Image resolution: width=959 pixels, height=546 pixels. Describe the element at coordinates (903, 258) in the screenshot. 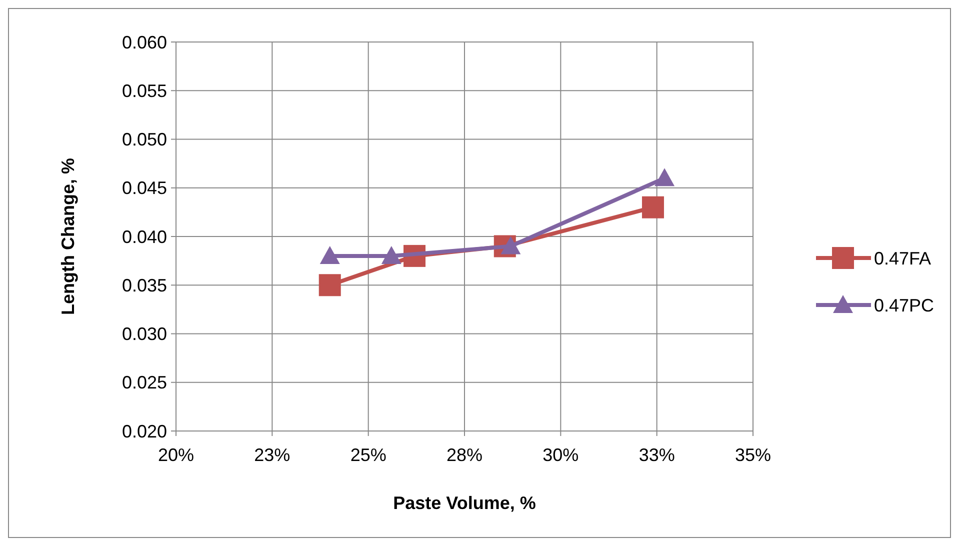

I see `legend-label: 0.47FA` at that location.